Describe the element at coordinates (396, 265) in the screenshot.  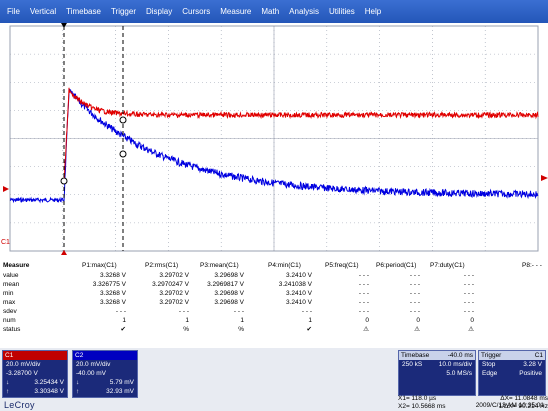
I see `measure-column-header: P6:period(C1)` at that location.